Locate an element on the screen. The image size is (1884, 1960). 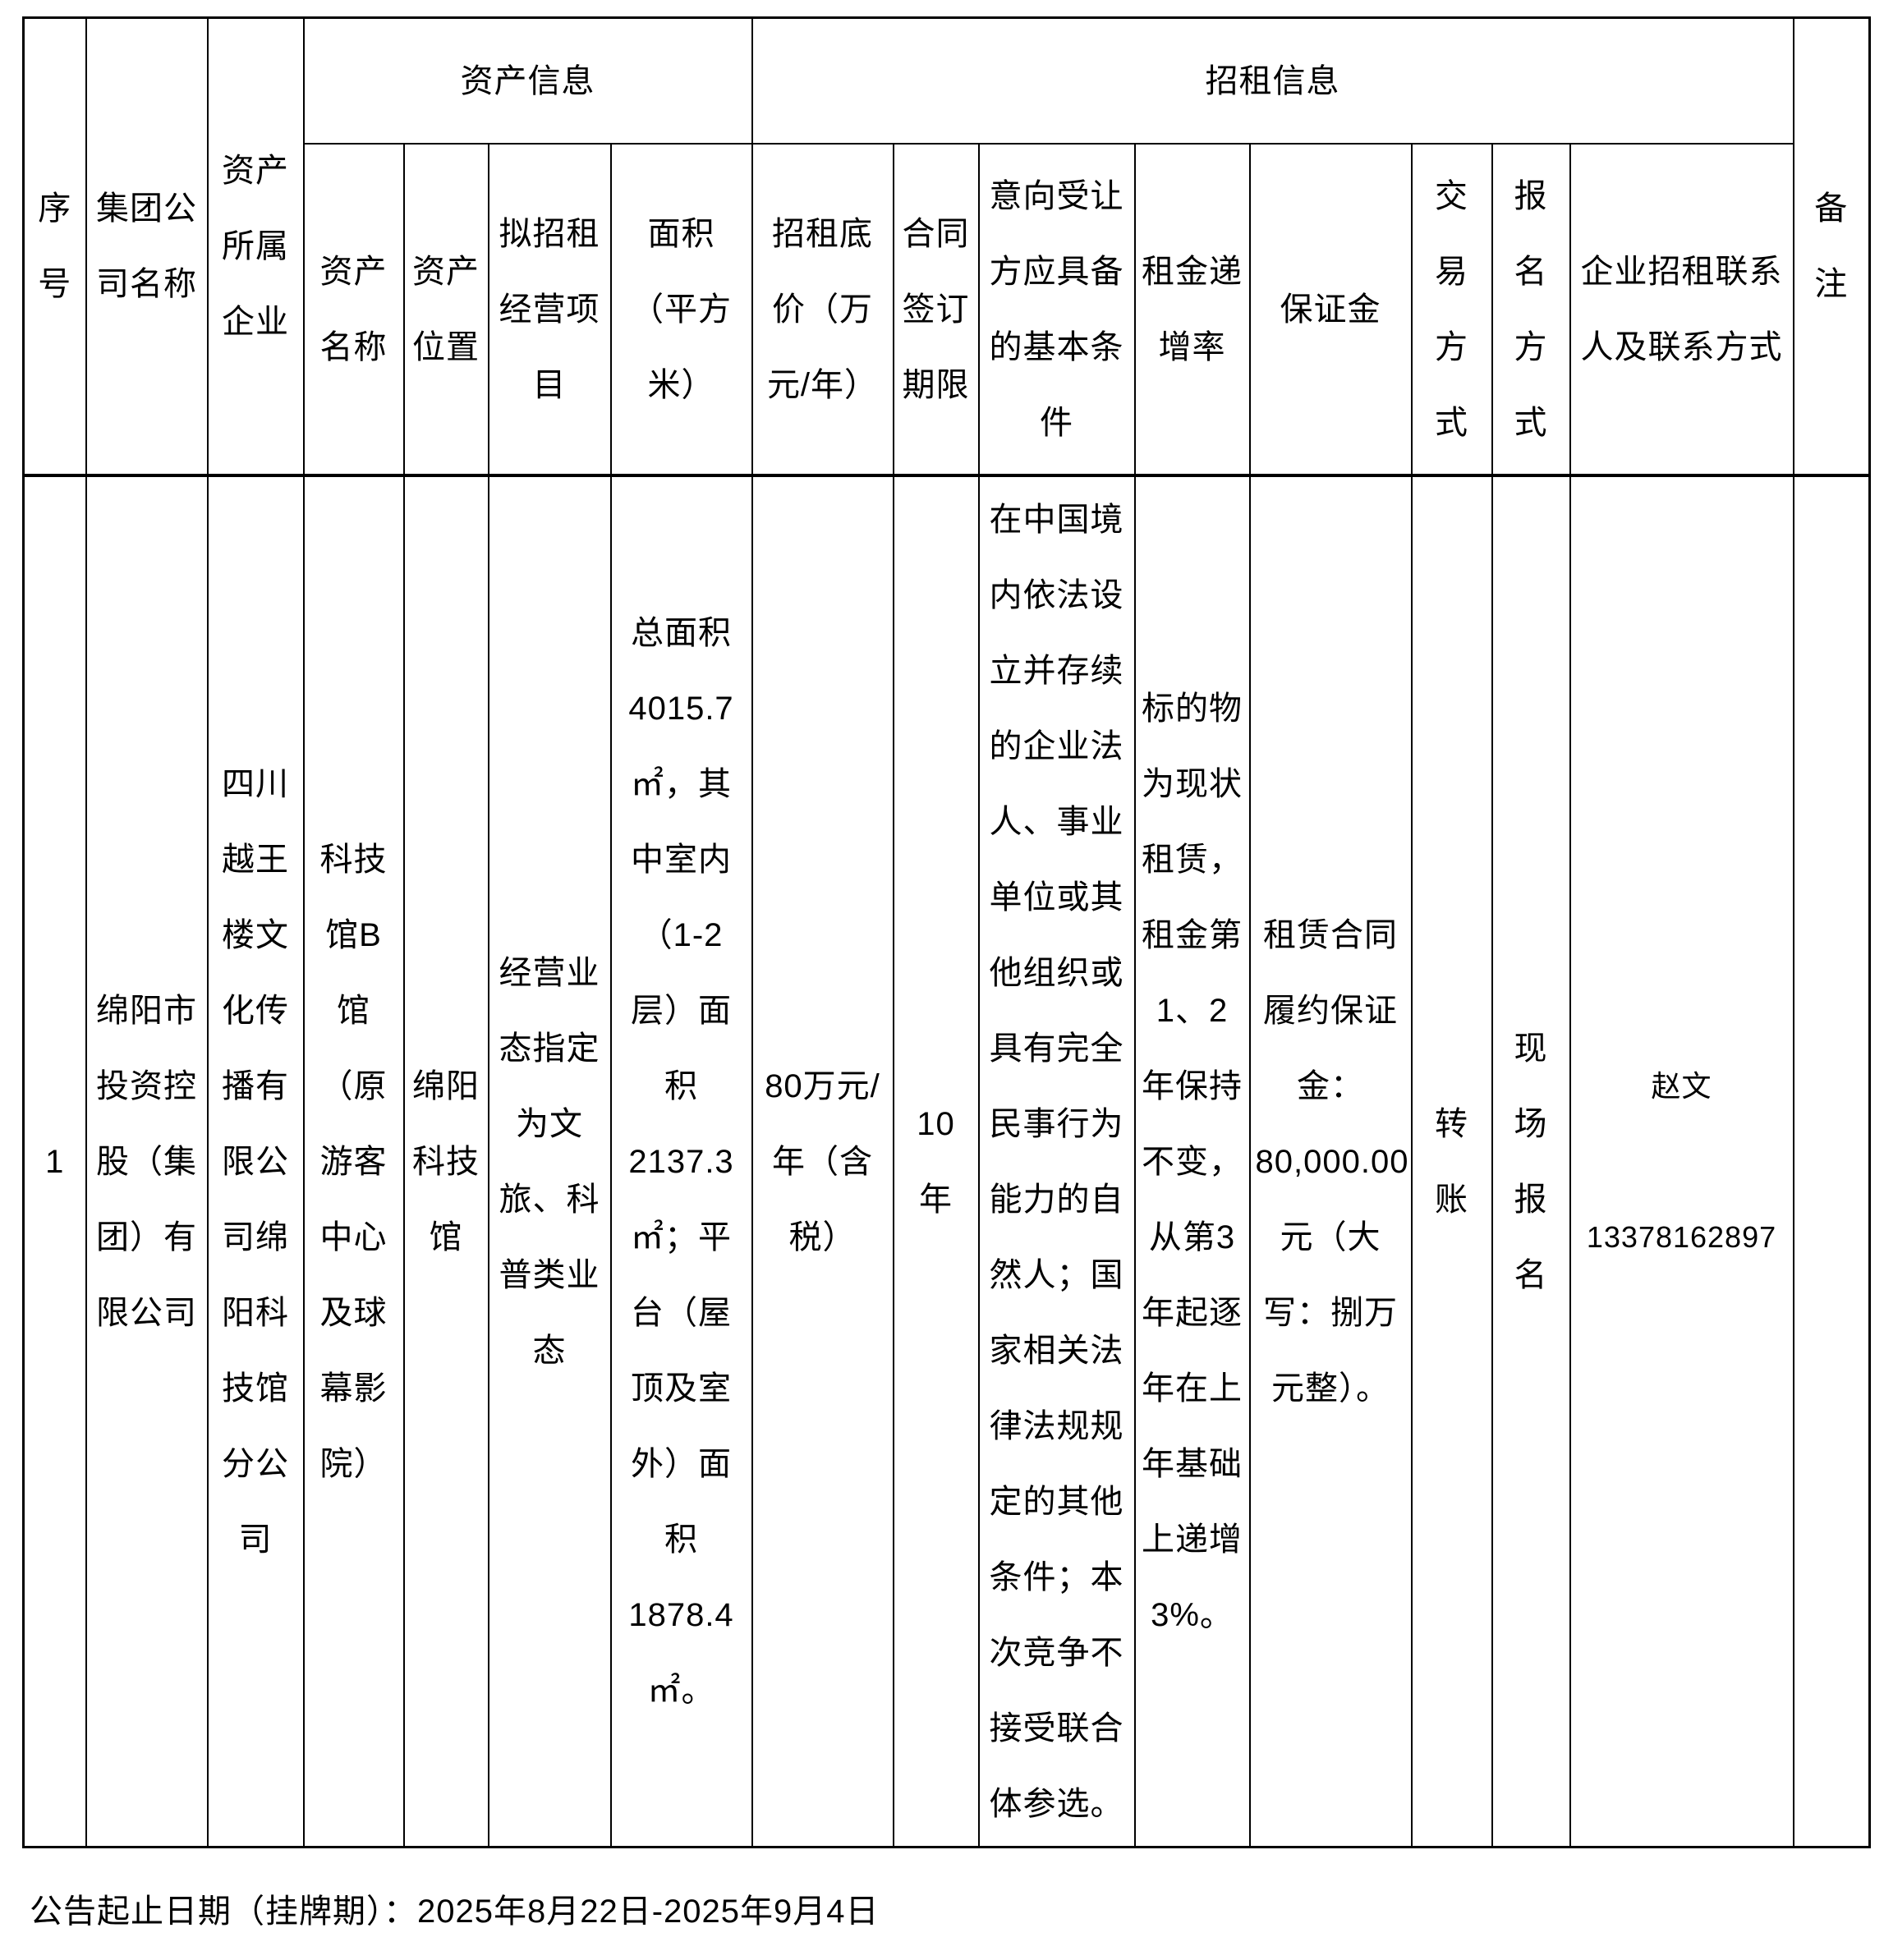
header-planned-business: 拟招租 经营项 目 is located at coordinates (549, 309).